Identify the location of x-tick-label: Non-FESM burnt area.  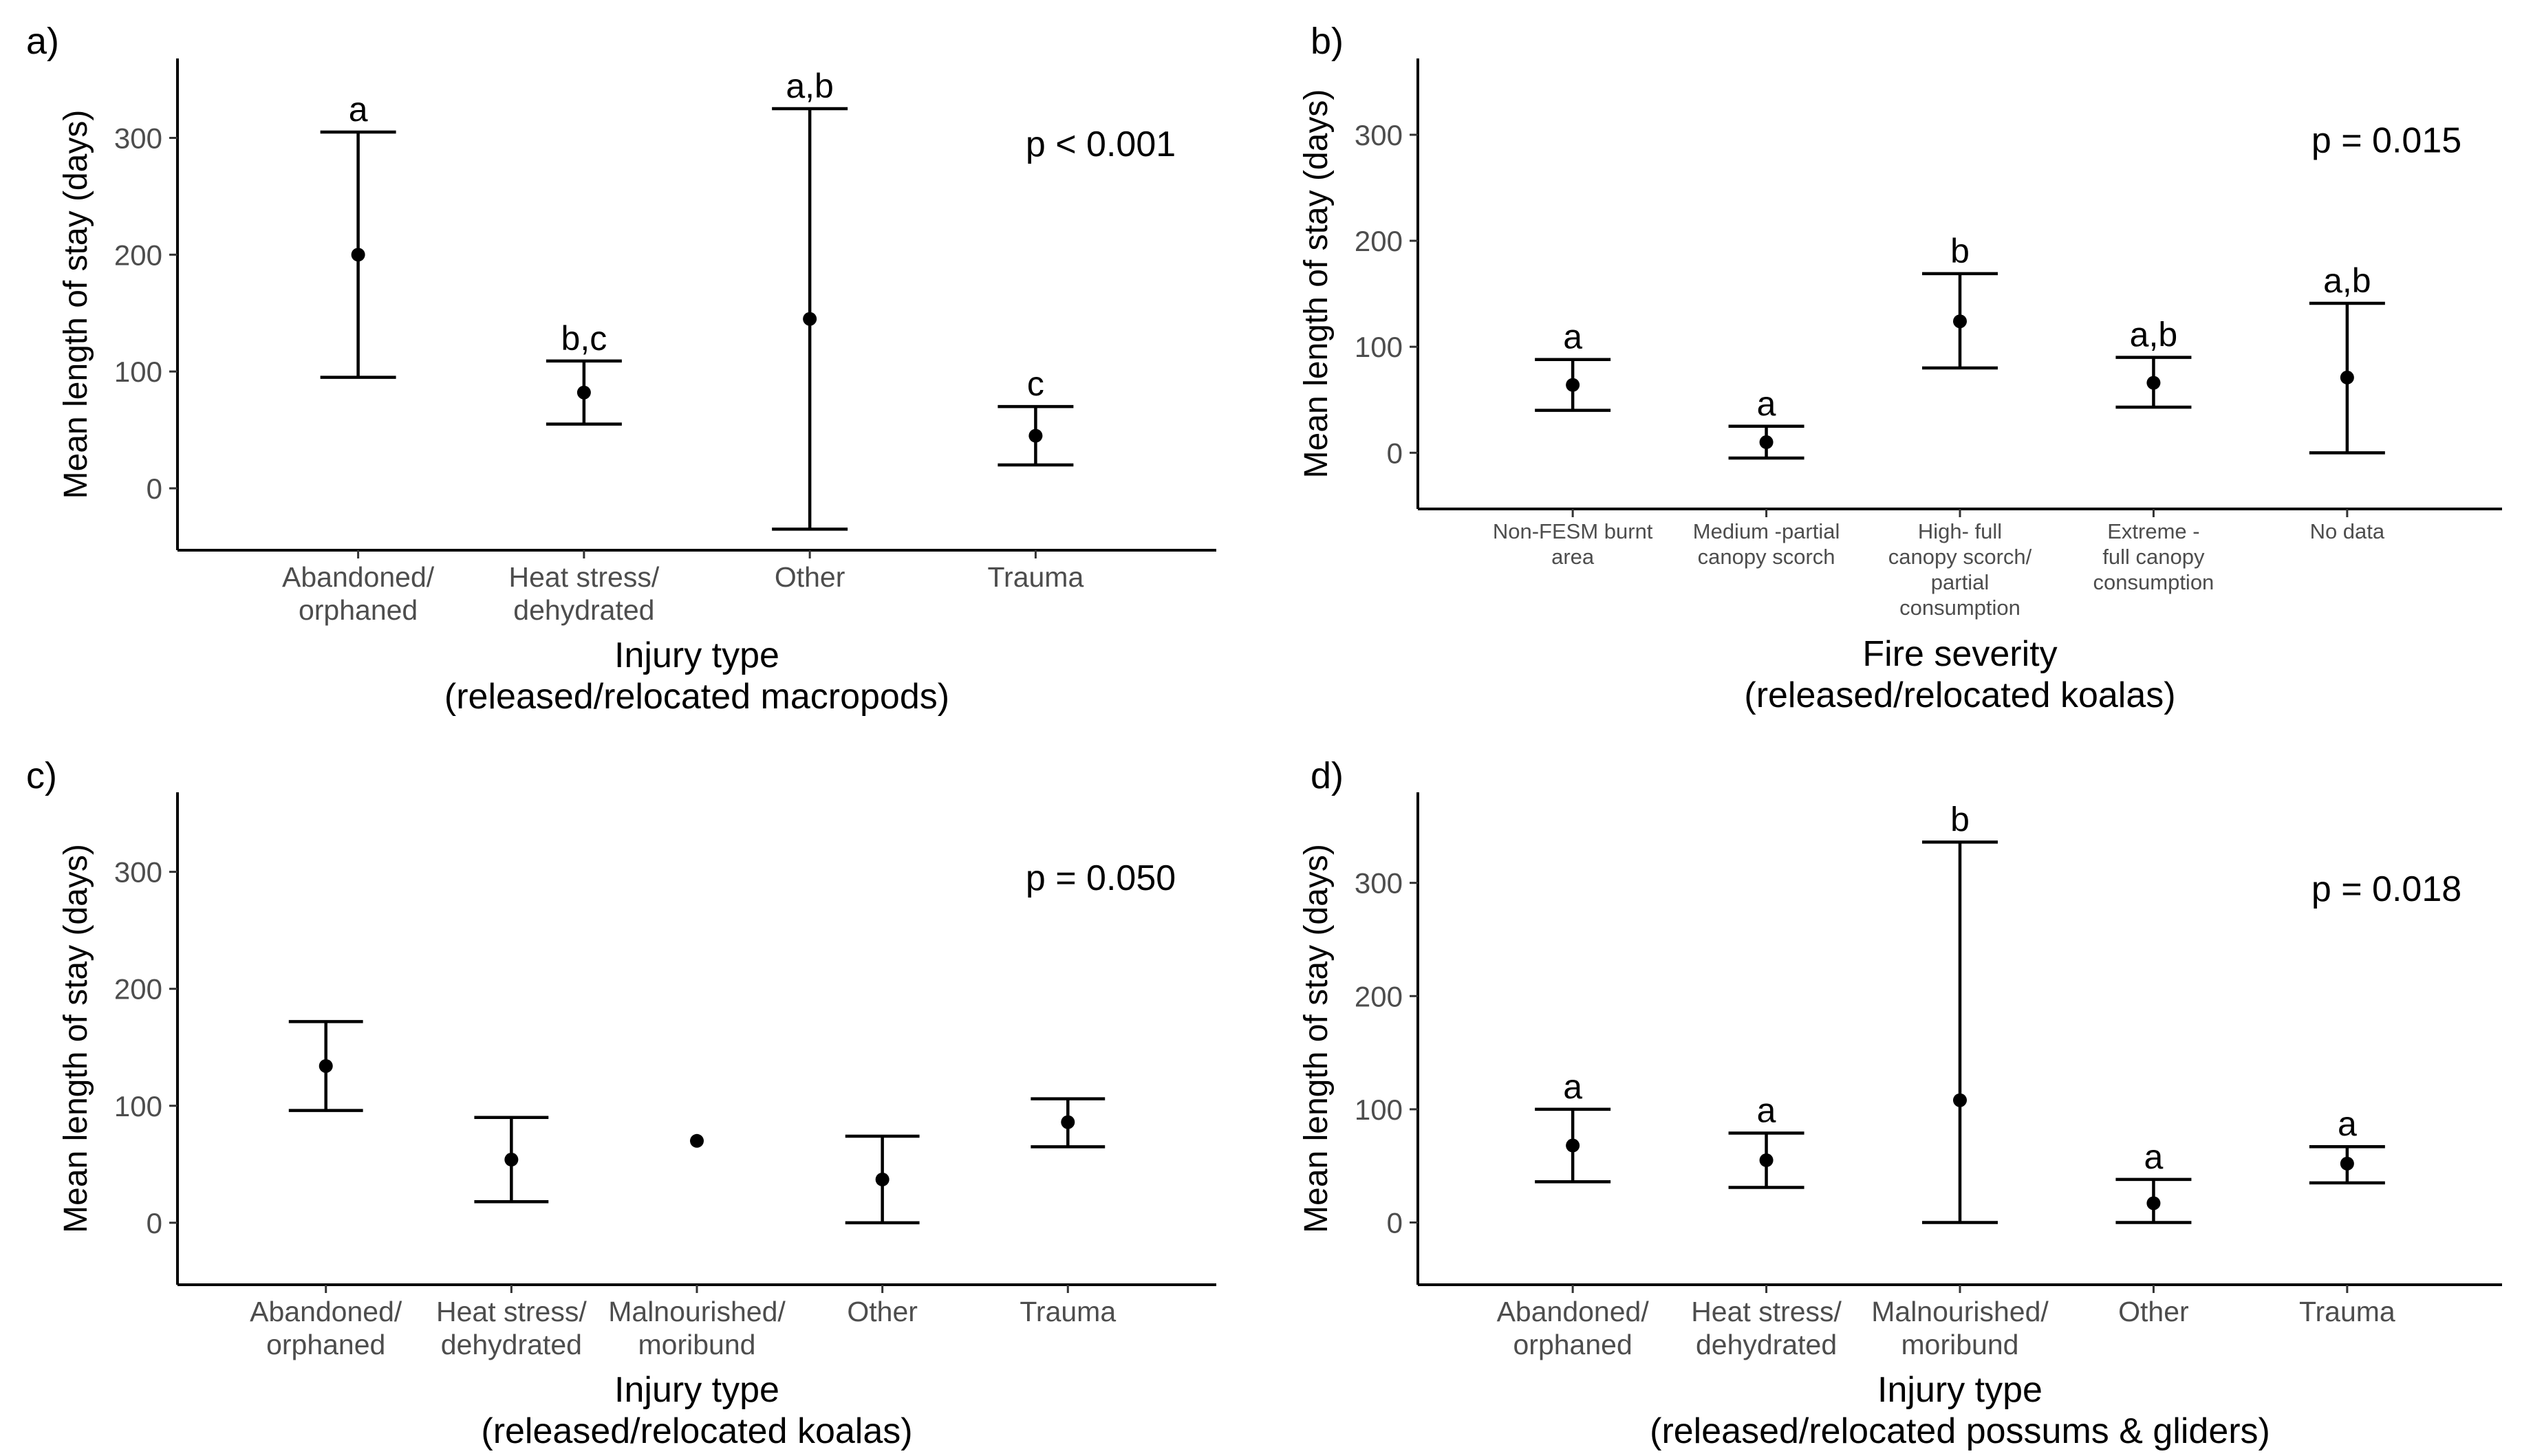
(1573, 544).